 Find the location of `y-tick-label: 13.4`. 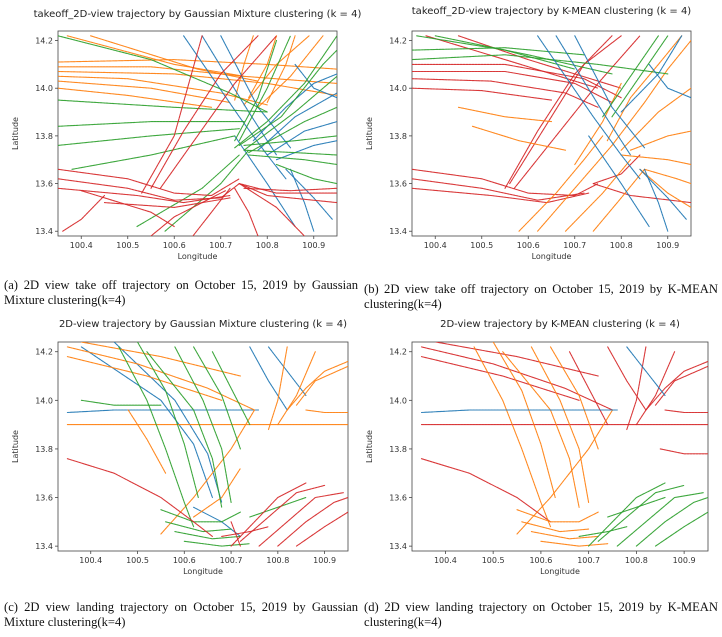

y-tick-label: 13.4 is located at coordinates (44, 231).